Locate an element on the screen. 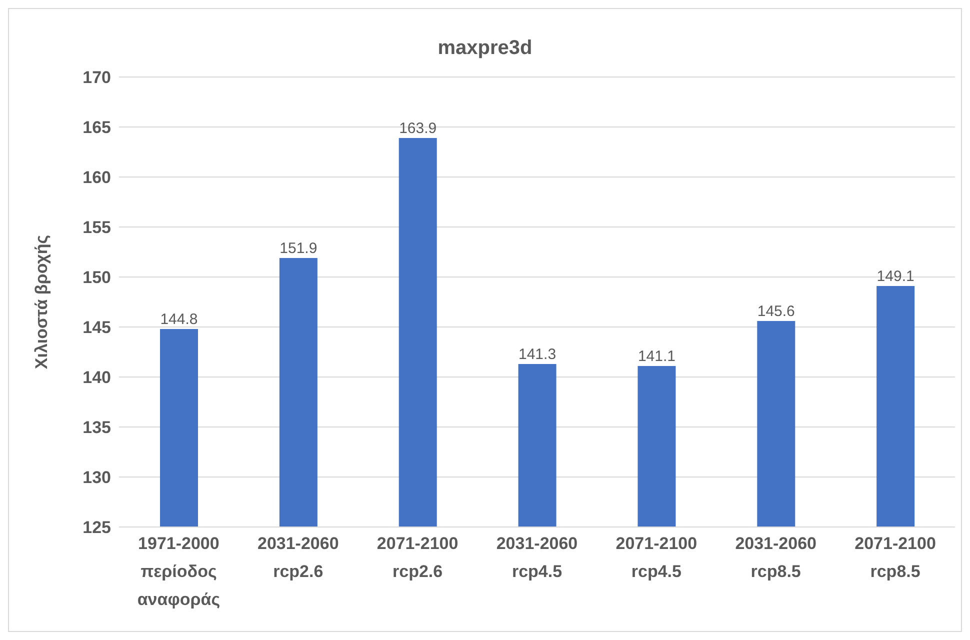  data-label: 151.9 is located at coordinates (299, 248).